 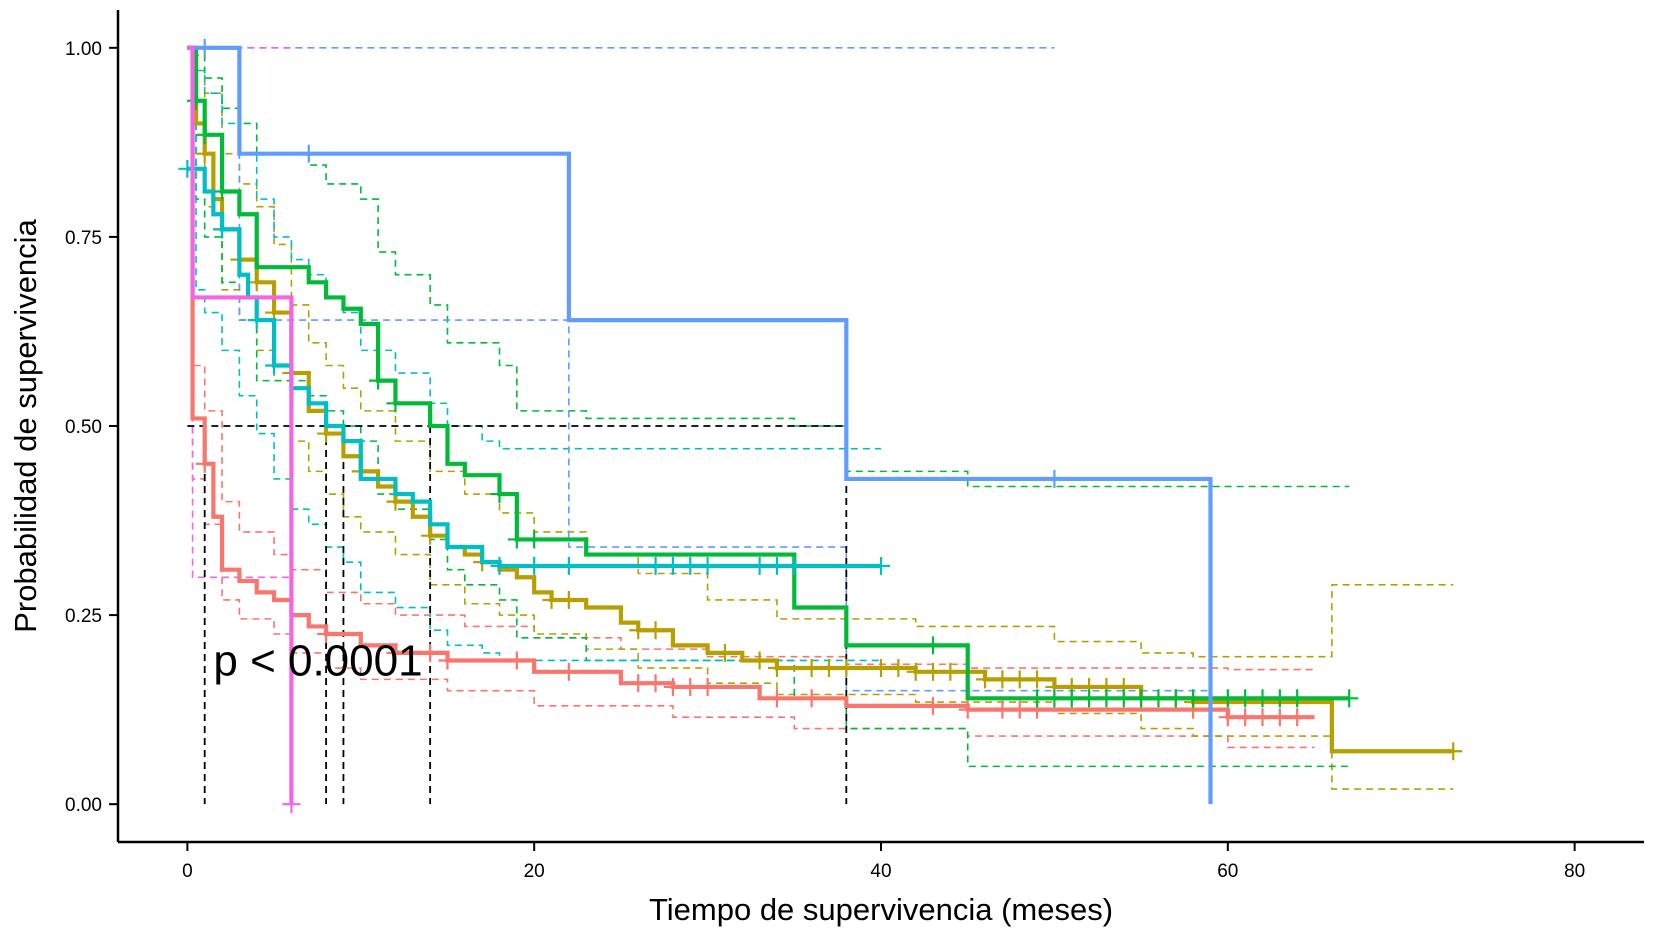 I want to click on y-tick-label: 0.75, so click(x=83, y=238).